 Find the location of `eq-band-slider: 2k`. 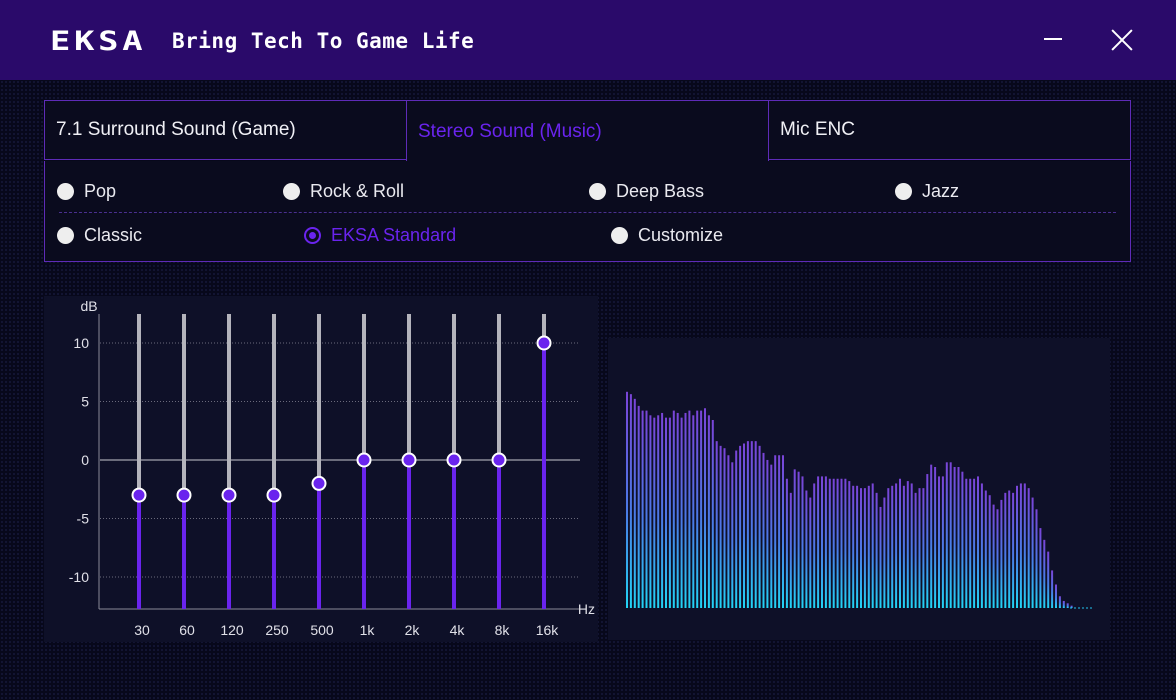

eq-band-slider: 2k is located at coordinates (411, 476).